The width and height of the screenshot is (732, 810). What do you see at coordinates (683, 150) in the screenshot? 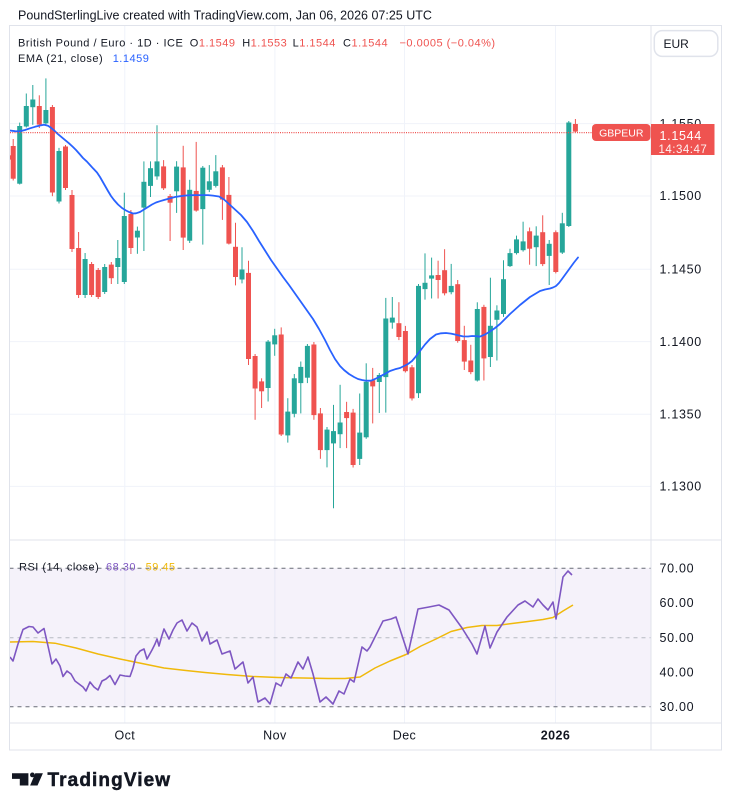
I see `svg-text: 14:34:47` at bounding box center [683, 150].